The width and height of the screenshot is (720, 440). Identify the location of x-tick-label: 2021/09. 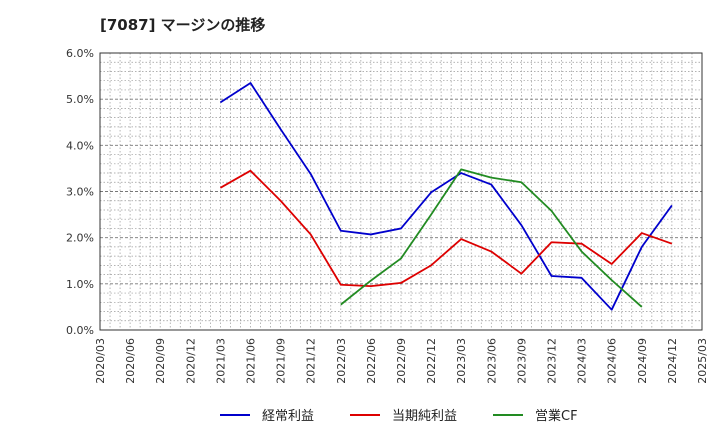
(281, 361).